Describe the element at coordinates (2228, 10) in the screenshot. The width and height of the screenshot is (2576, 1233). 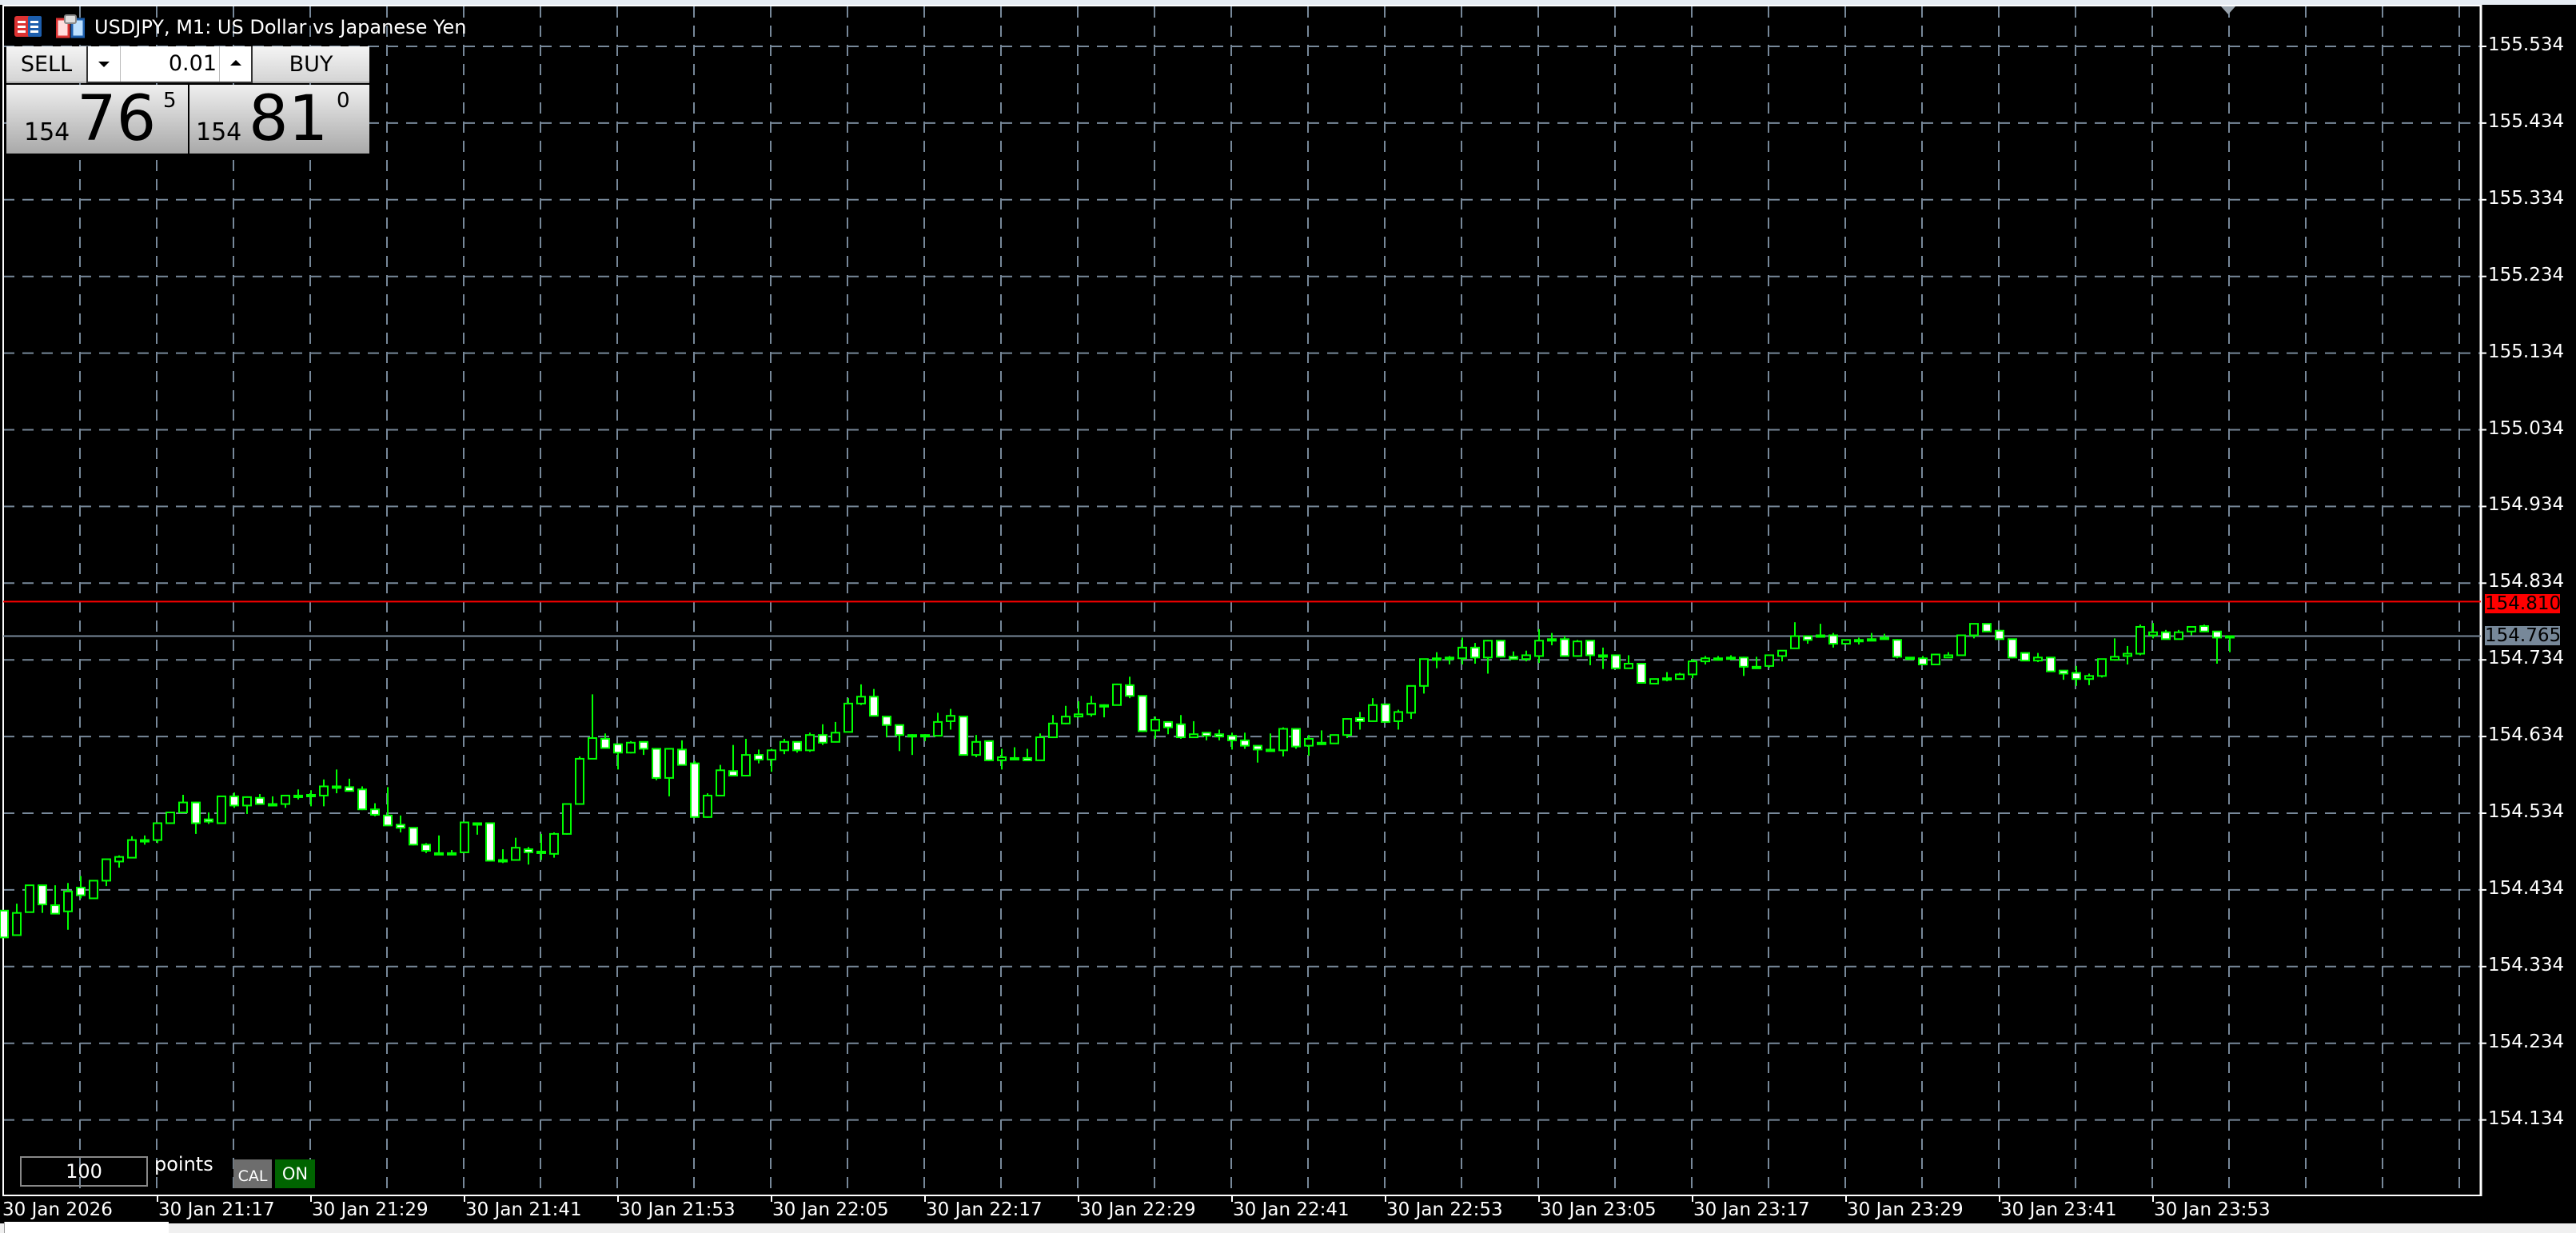
I see `chart-shift-marker` at that location.